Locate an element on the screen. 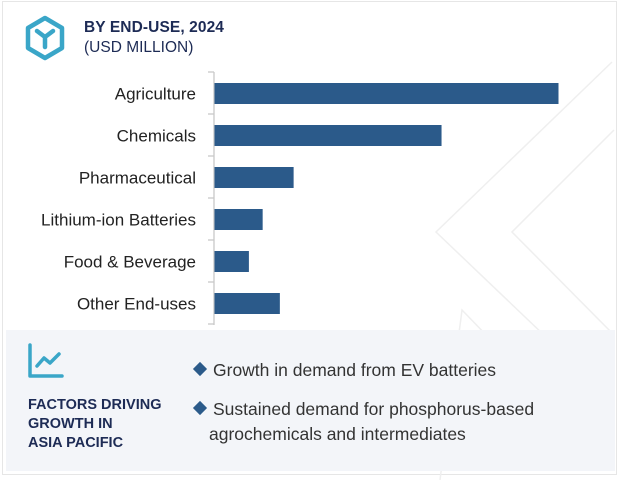  chart-subtitle: (USD MILLION) is located at coordinates (139, 47).